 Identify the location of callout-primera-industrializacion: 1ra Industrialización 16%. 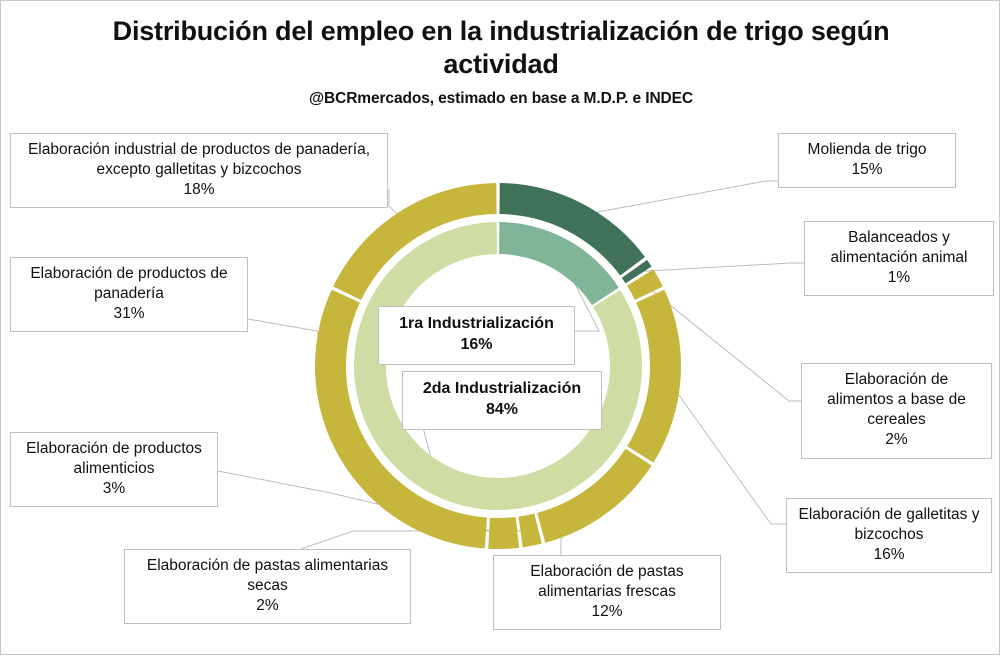
(476, 335).